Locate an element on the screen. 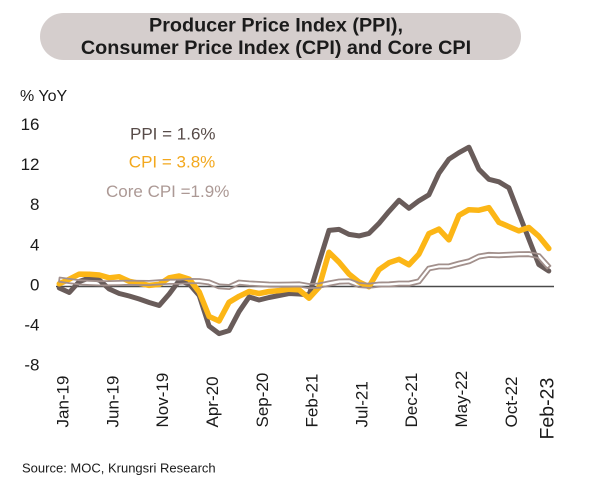 This screenshot has width=600, height=503. svg-text: -8 is located at coordinates (31, 365).